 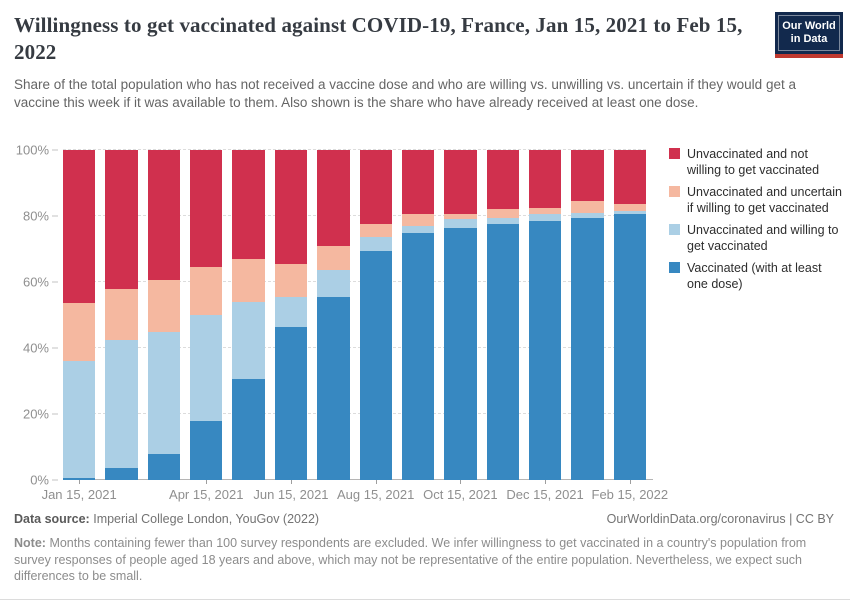 I want to click on bar-feb-15-2021, so click(x=121, y=315).